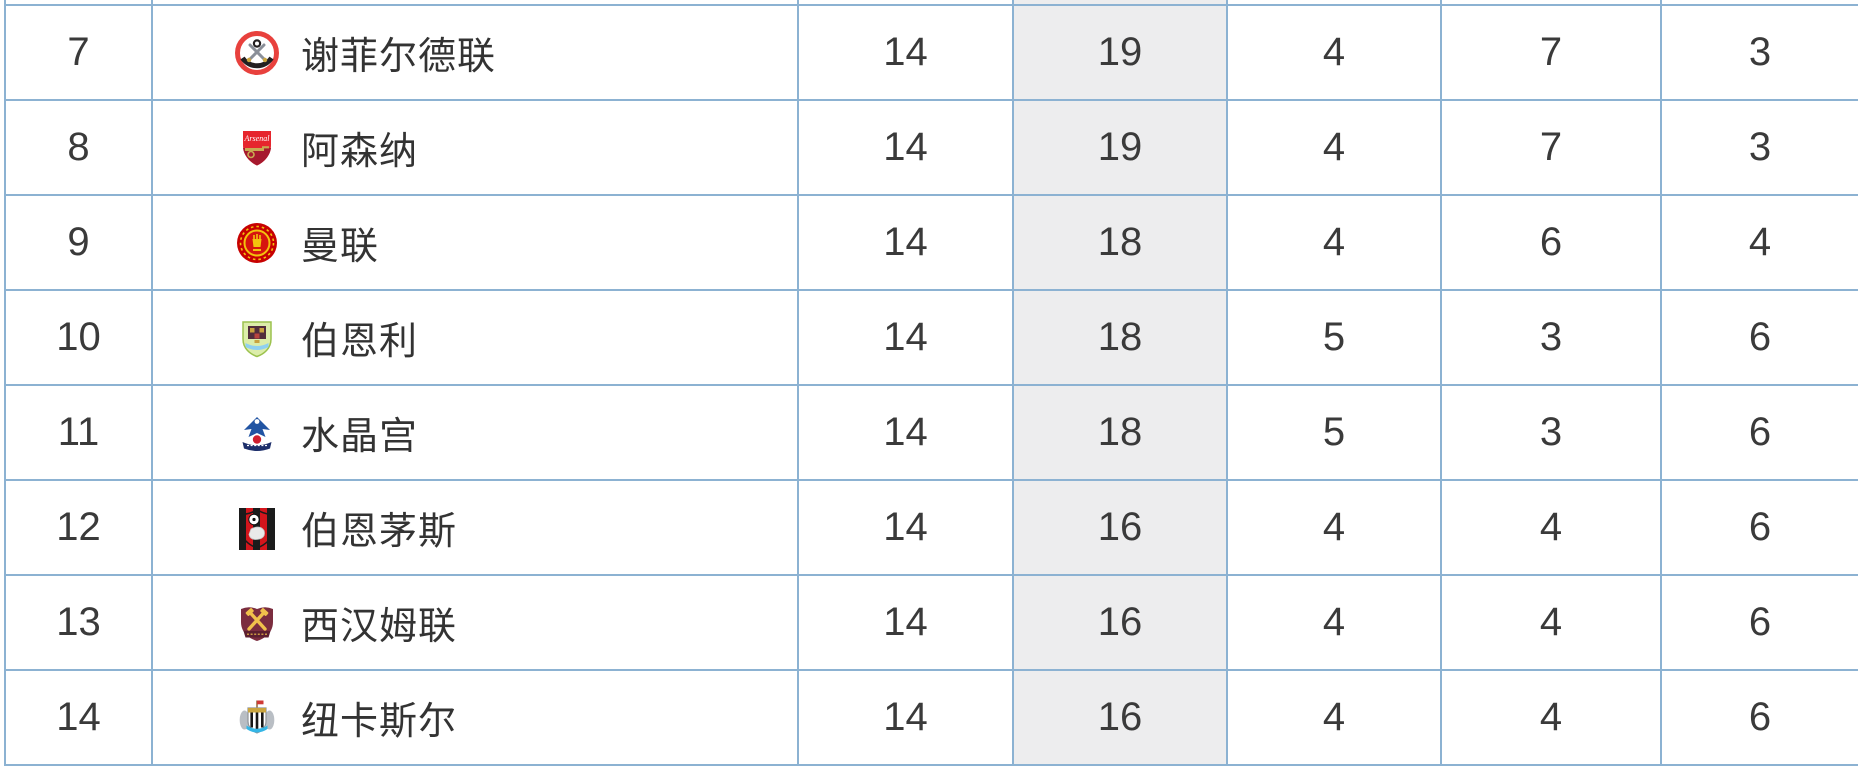 This screenshot has width=1862, height=766. I want to click on team-name: 谢菲尔德联, so click(399, 57).